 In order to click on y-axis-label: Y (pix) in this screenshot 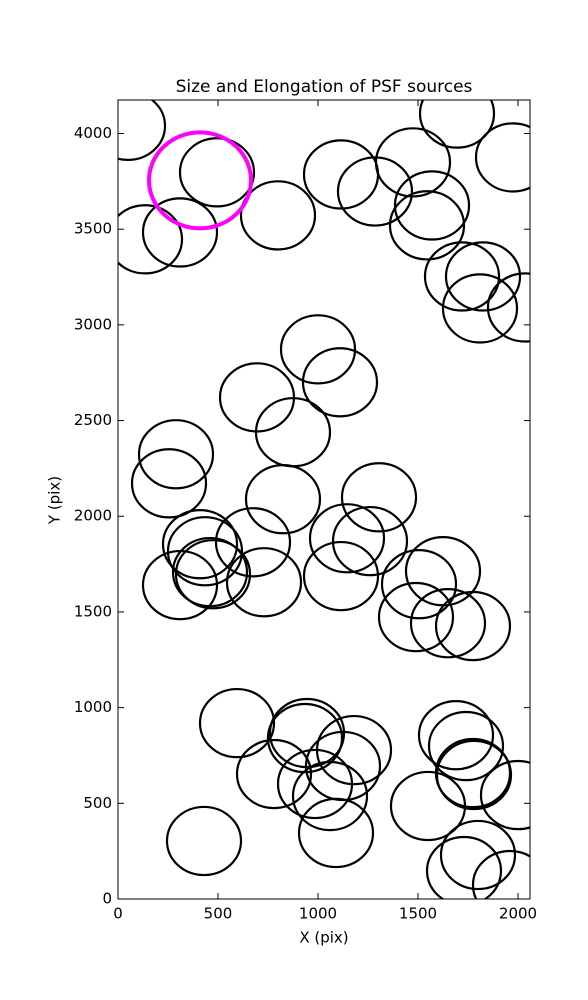, I will do `click(55, 500)`.